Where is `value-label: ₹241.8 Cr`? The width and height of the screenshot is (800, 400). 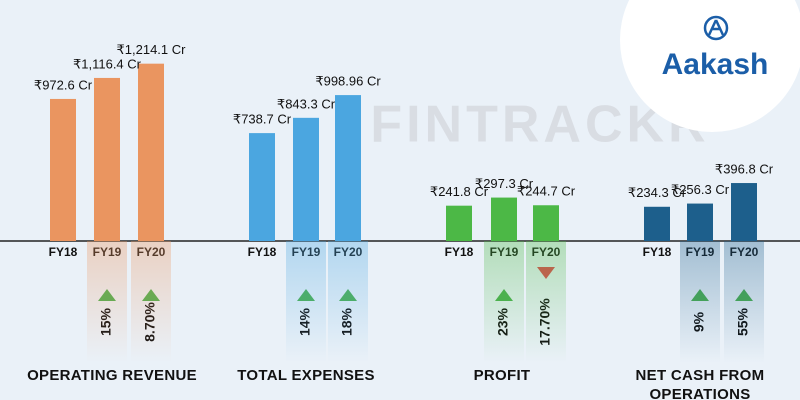 value-label: ₹241.8 Cr is located at coordinates (459, 191).